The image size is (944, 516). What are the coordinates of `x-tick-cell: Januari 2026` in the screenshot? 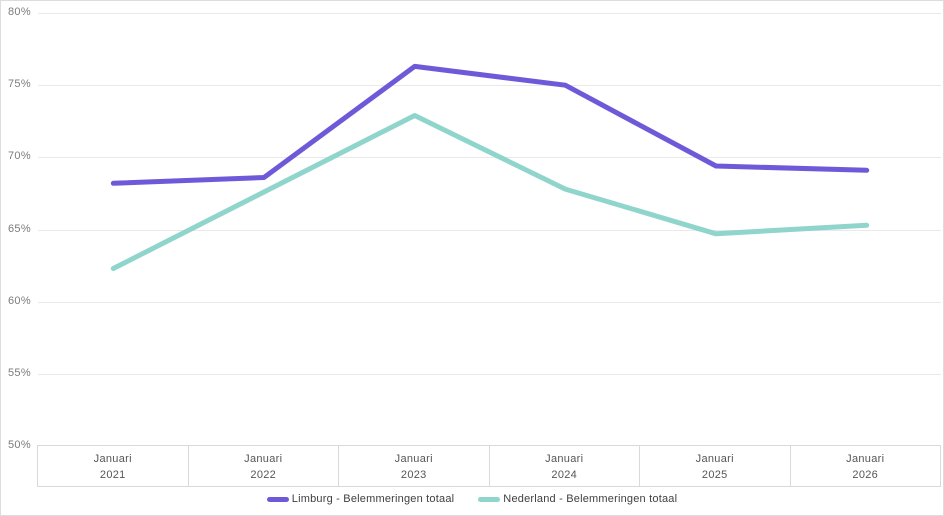 It's located at (866, 466).